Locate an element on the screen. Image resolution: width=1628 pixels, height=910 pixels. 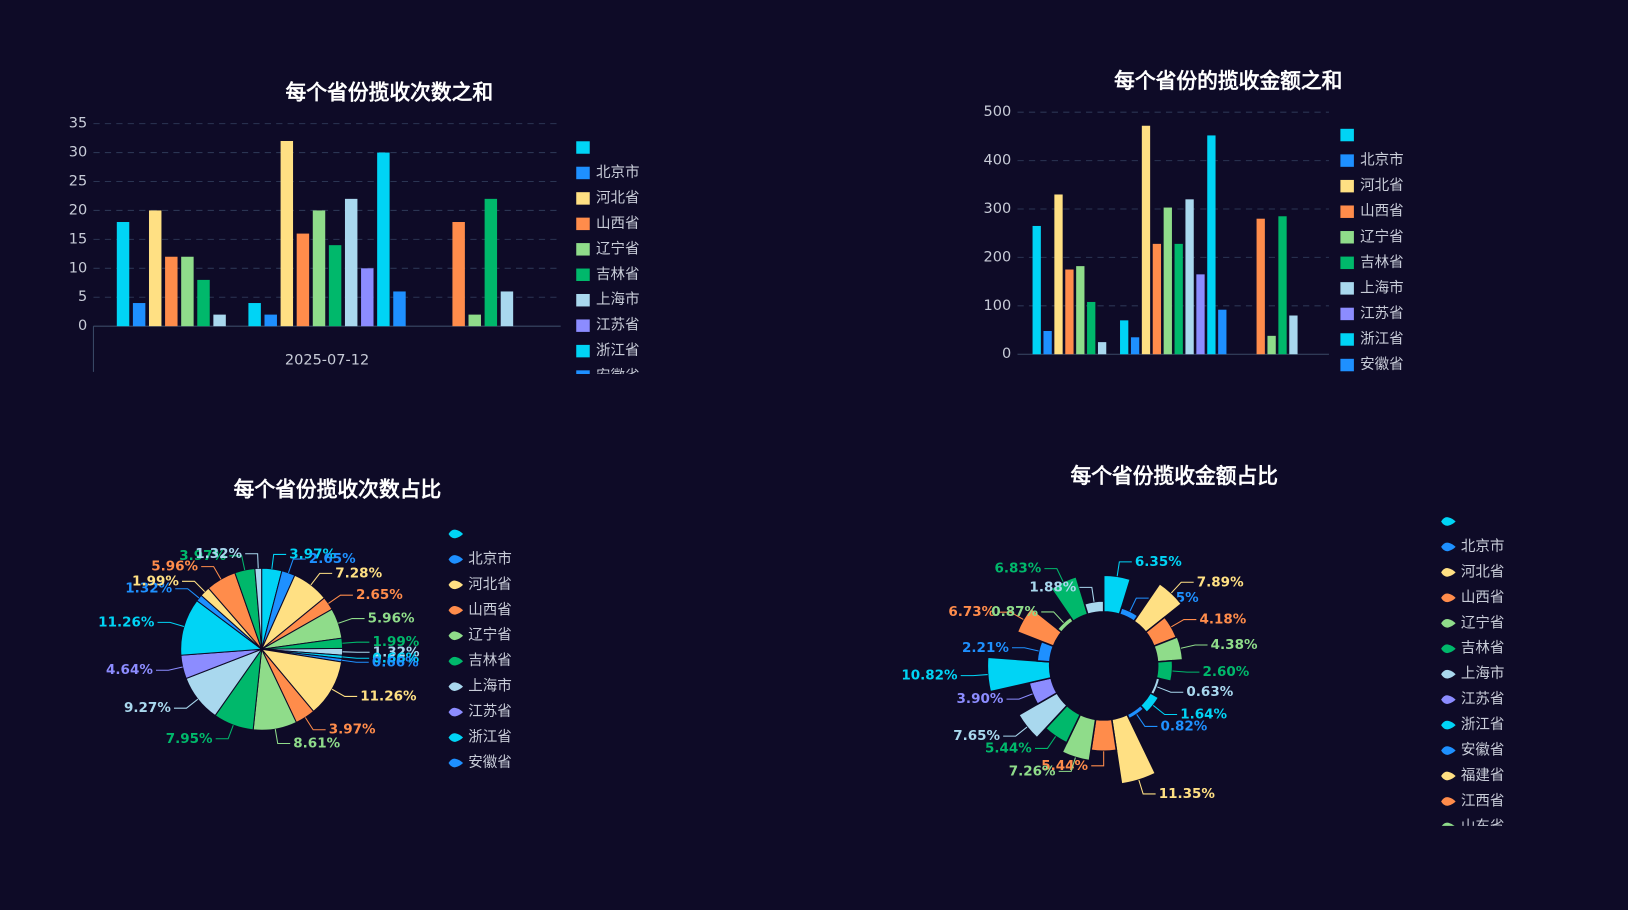
y-tick-label: 400 is located at coordinates (998, 161).